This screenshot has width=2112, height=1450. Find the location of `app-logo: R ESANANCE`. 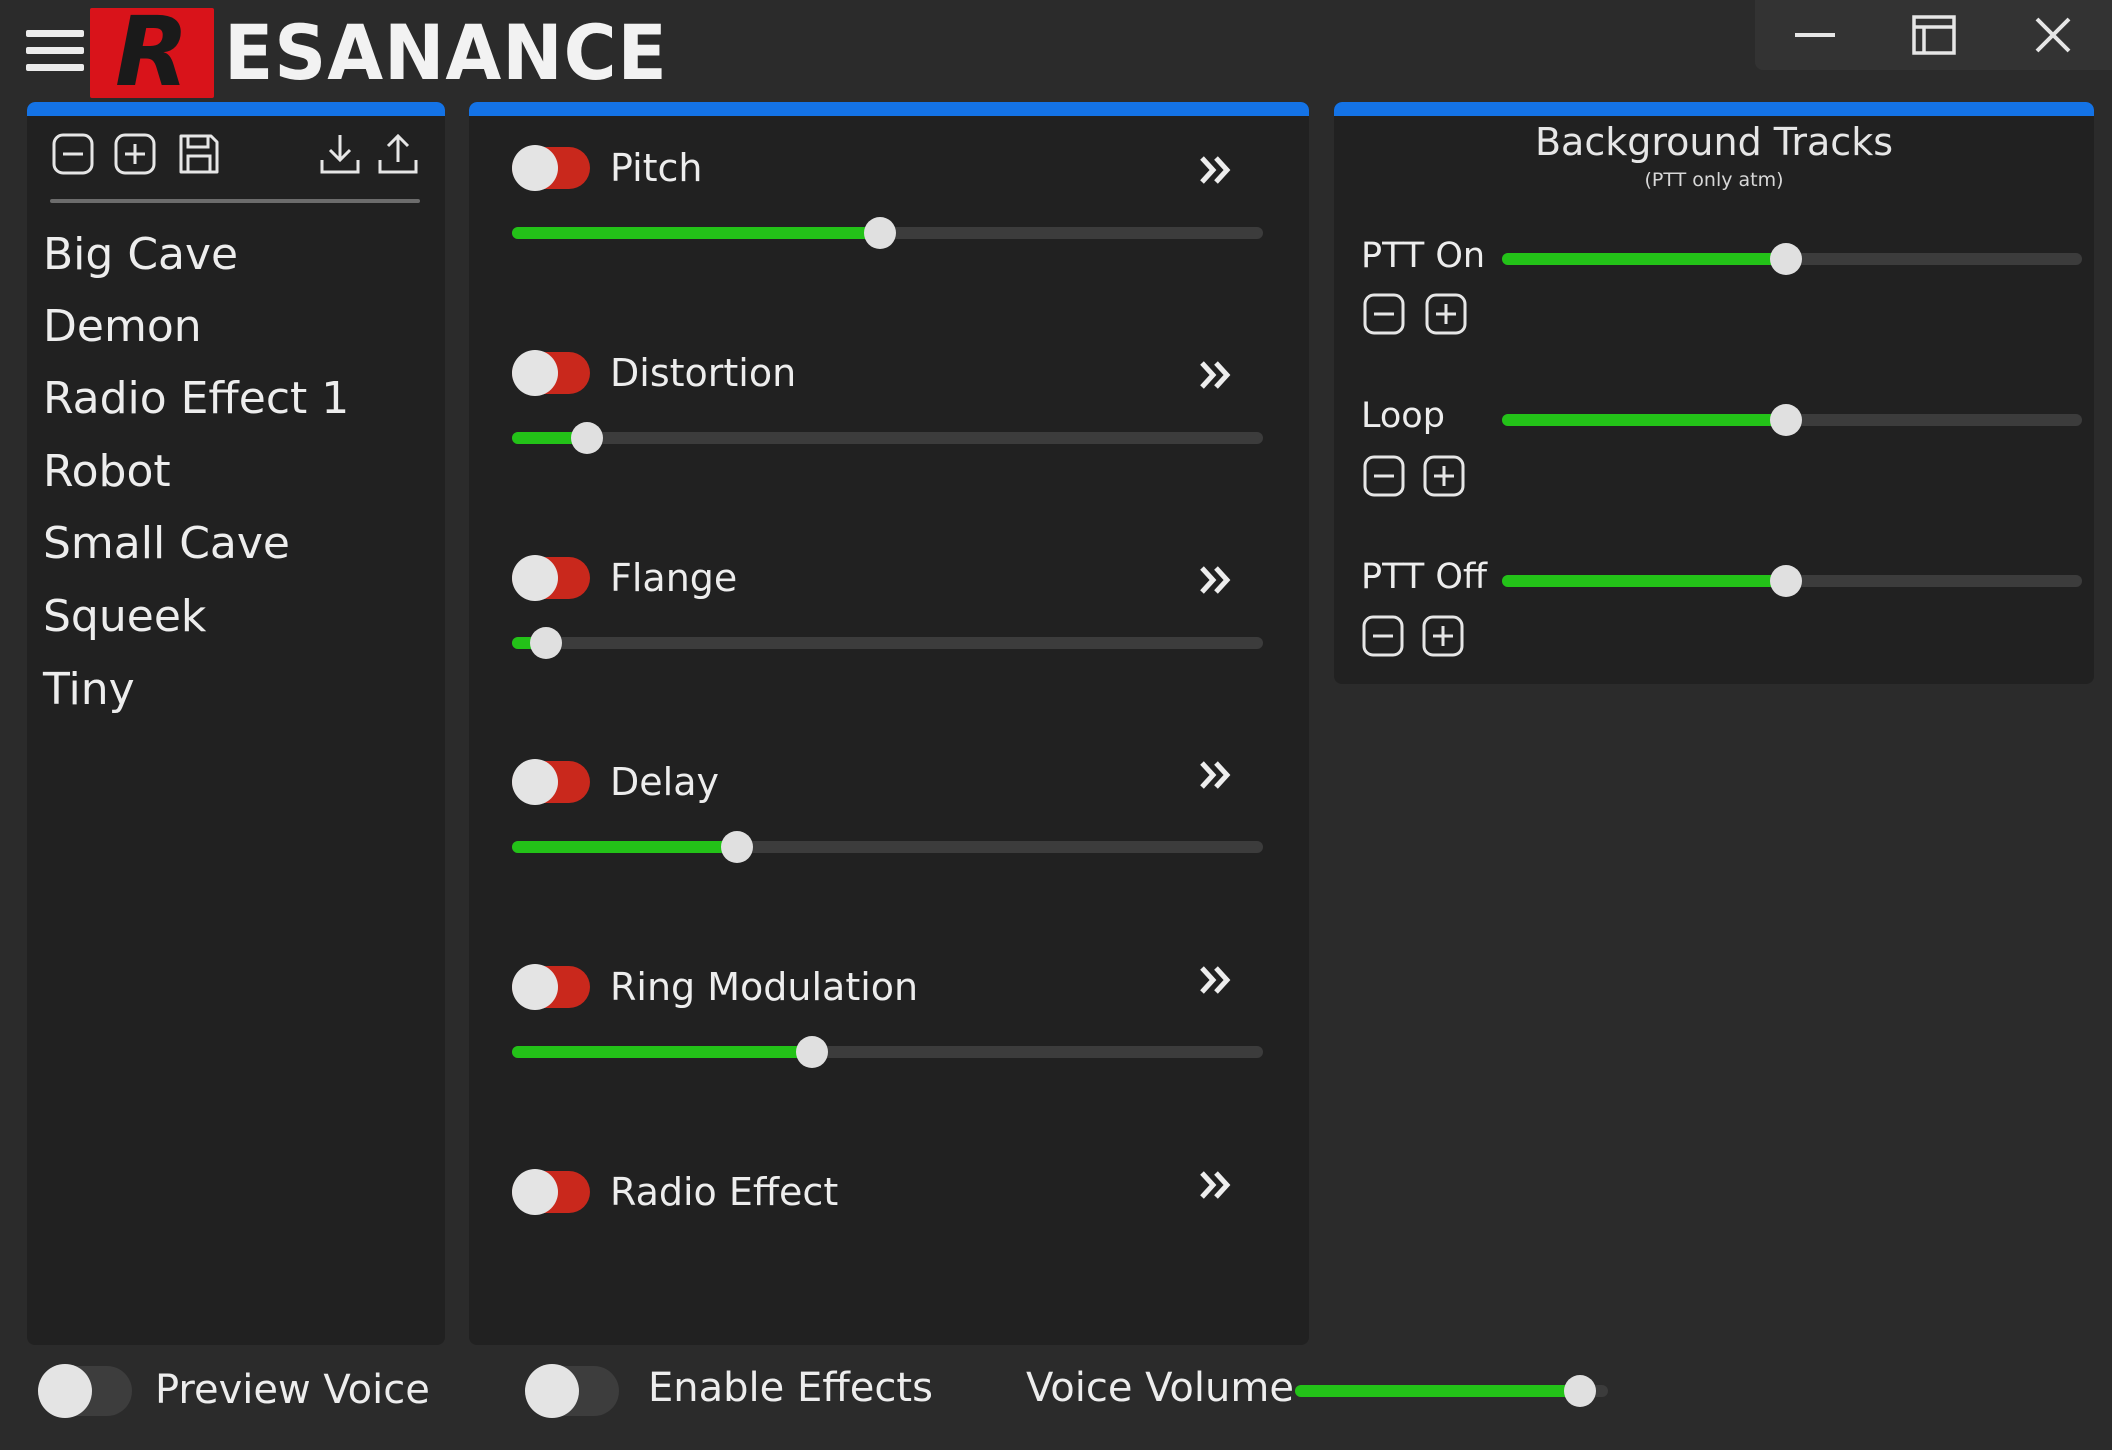

app-logo: R ESANANCE is located at coordinates (390, 52).